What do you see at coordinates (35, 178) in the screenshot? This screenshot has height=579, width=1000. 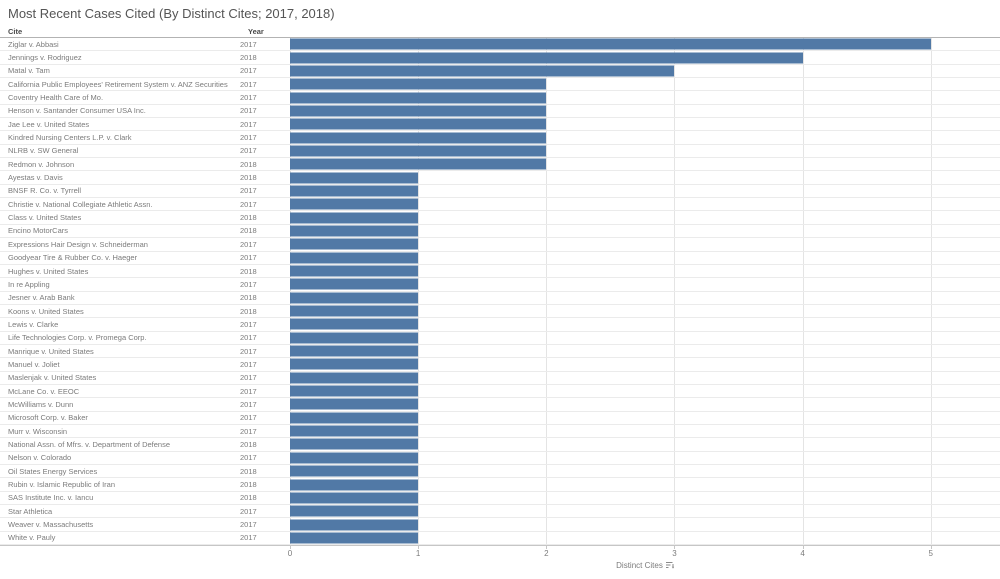 I see `cite-label: Ayestas v. Davis` at bounding box center [35, 178].